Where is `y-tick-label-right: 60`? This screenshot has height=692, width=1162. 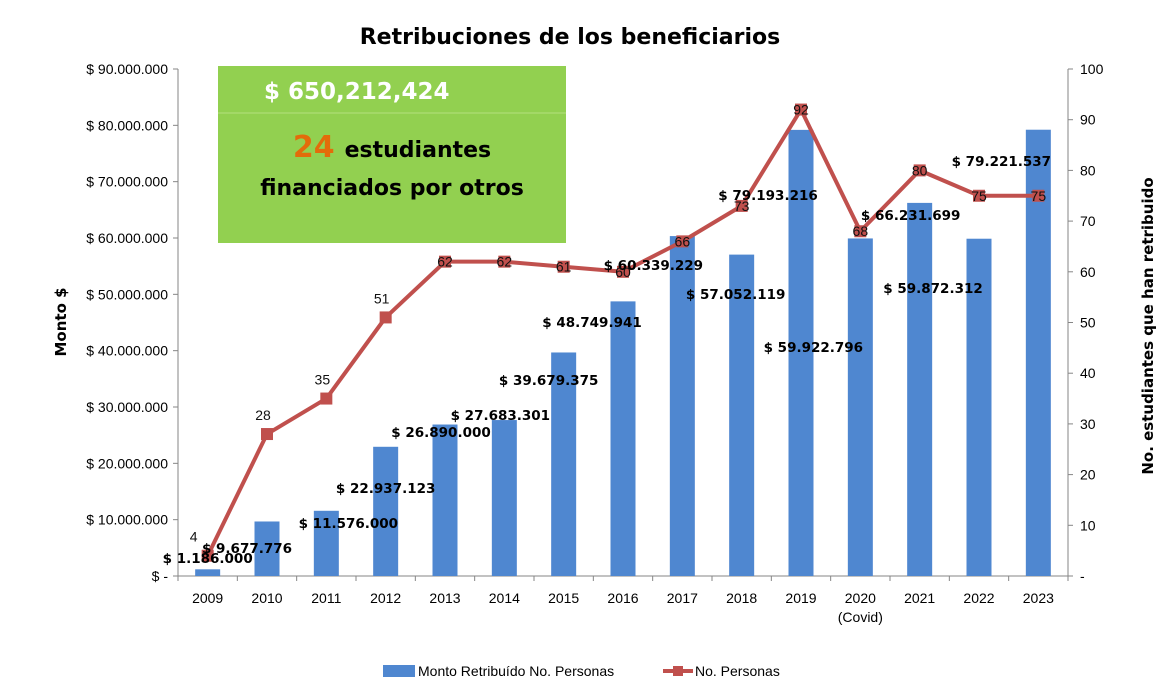 y-tick-label-right: 60 is located at coordinates (1088, 272).